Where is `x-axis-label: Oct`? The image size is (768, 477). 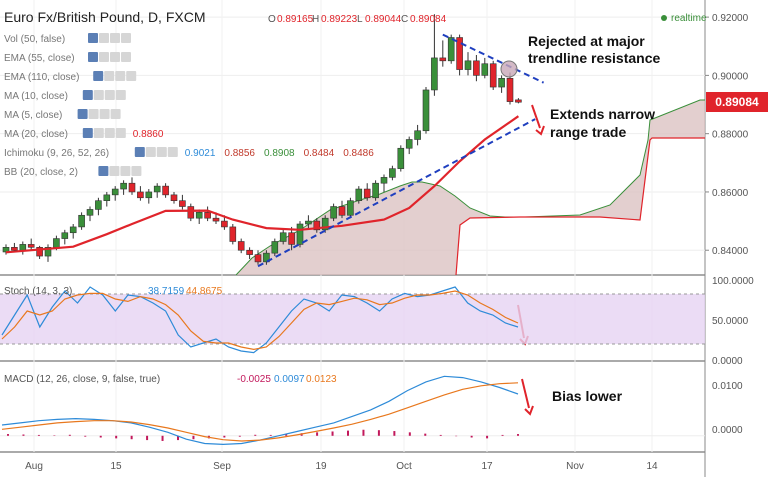
x-axis-label: Oct is located at coordinates (404, 466).